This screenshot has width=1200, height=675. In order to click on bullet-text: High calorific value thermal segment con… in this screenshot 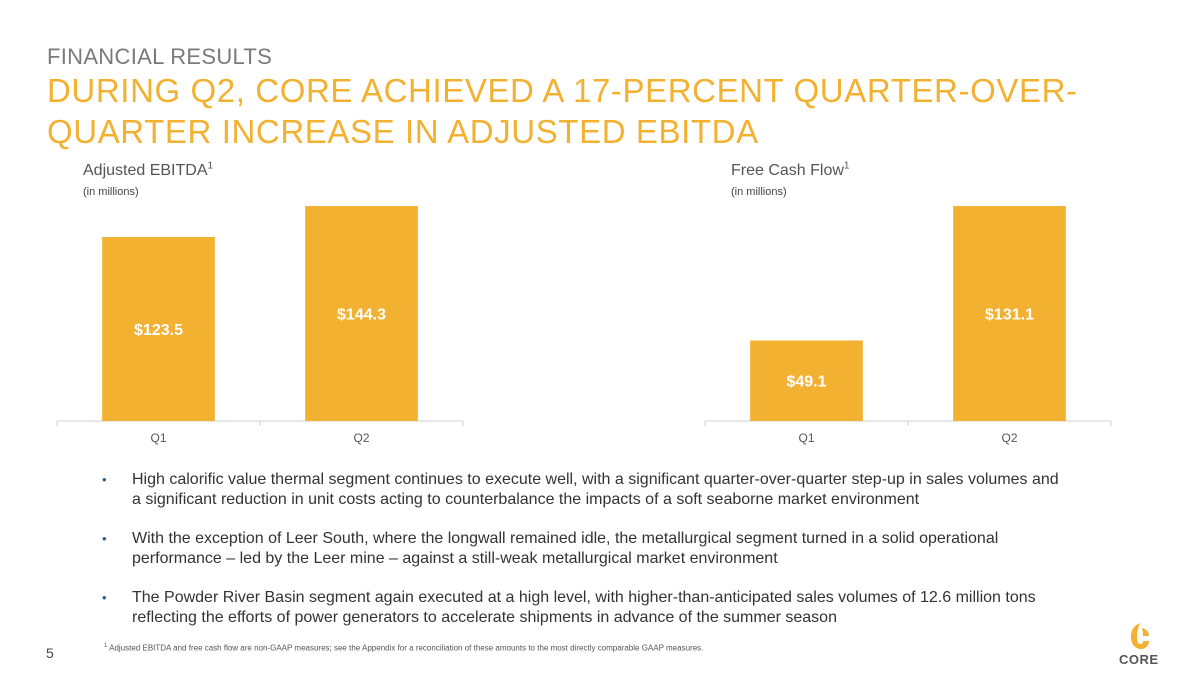, I will do `click(595, 489)`.